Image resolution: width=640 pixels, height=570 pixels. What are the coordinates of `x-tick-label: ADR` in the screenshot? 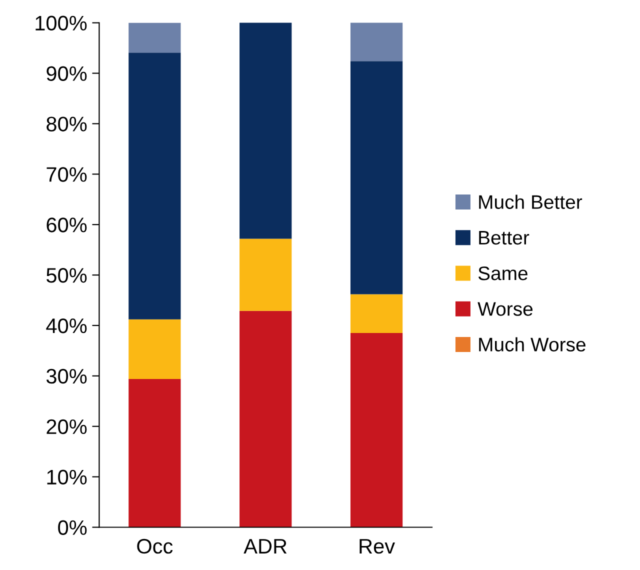 It's located at (265, 546).